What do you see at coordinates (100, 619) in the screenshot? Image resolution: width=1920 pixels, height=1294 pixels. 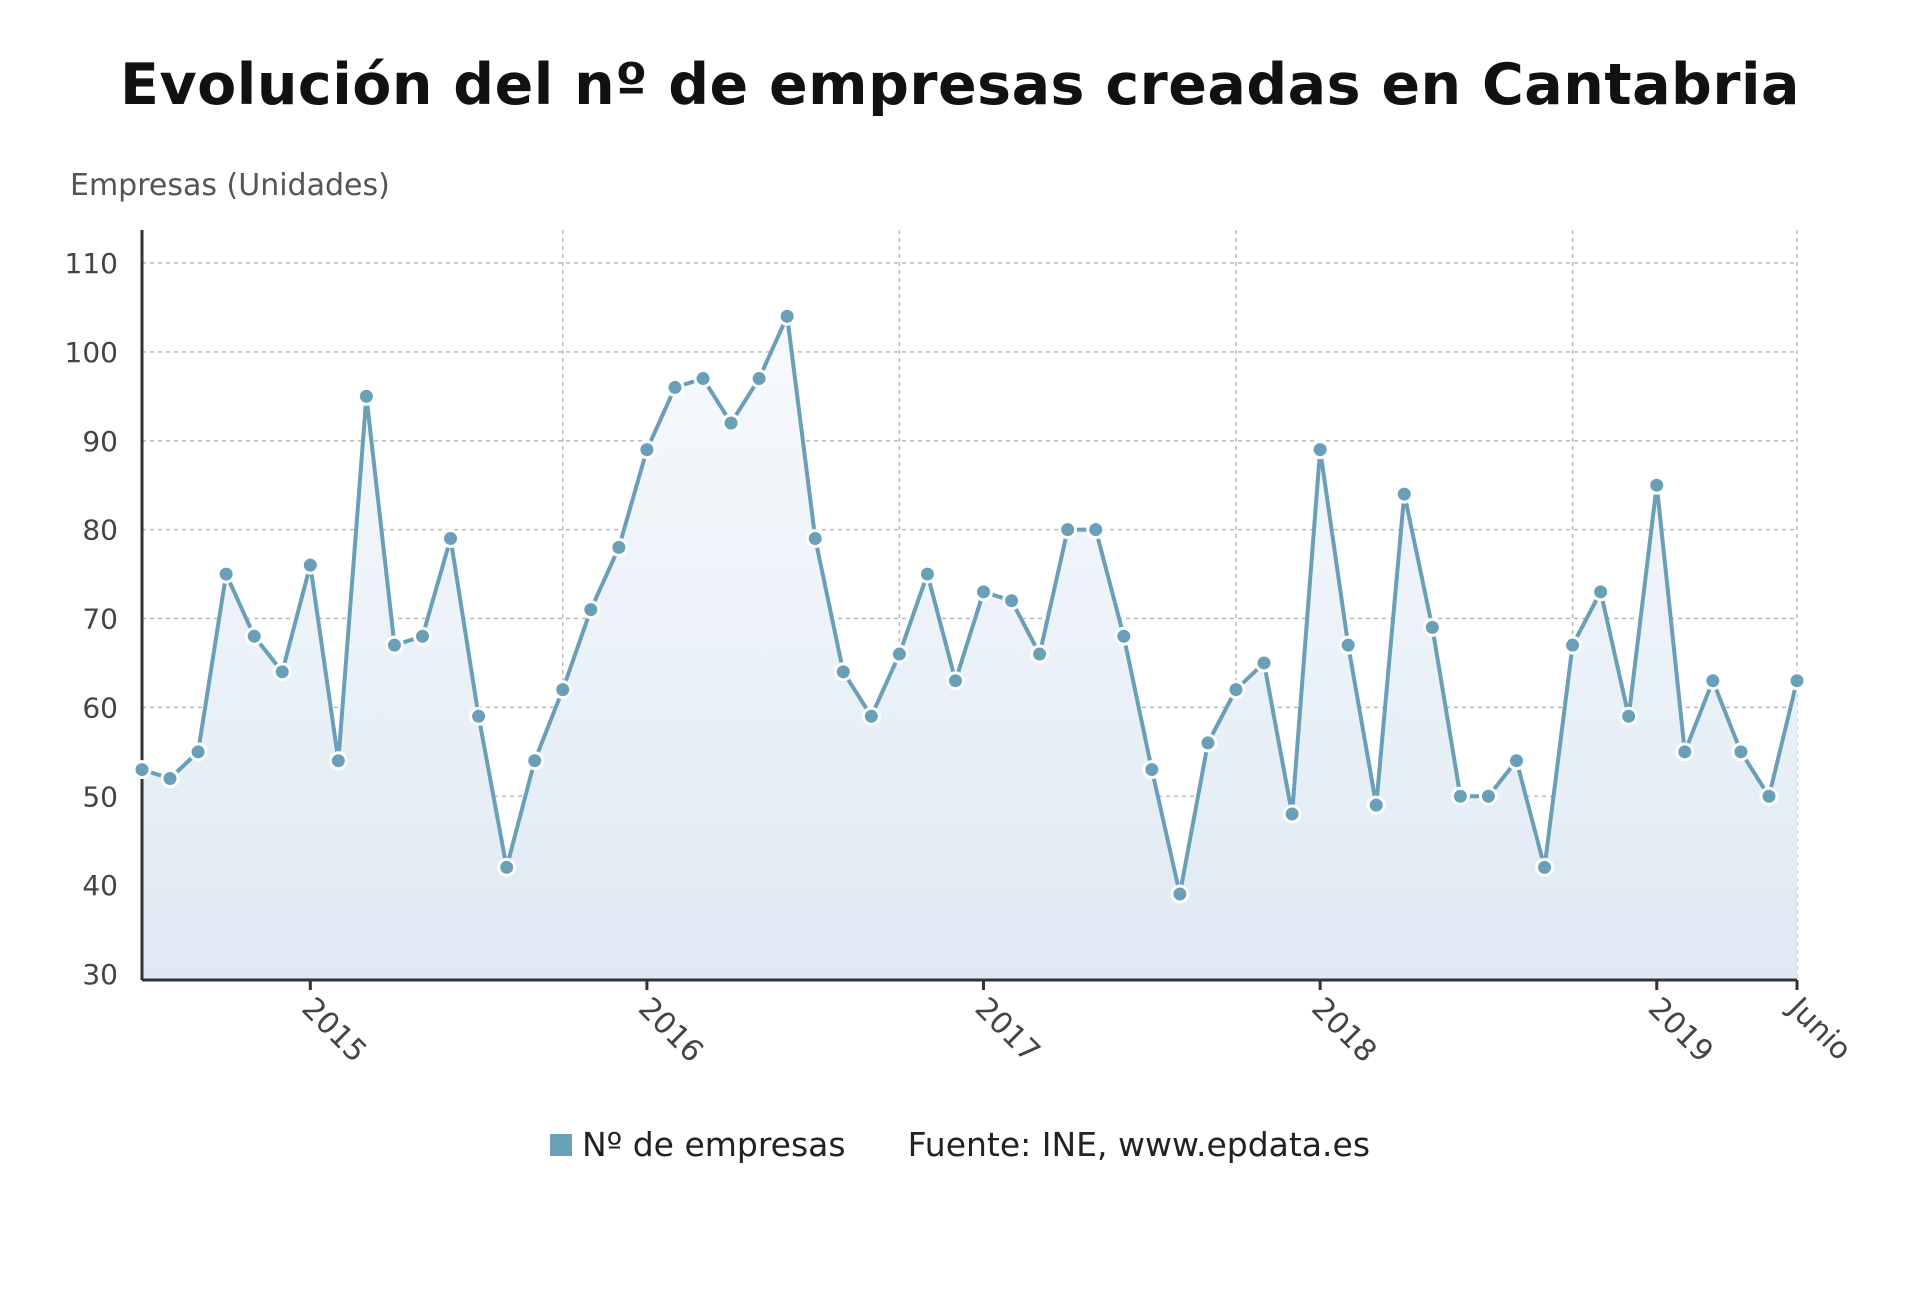 I see `y-tick-label: 70` at bounding box center [100, 619].